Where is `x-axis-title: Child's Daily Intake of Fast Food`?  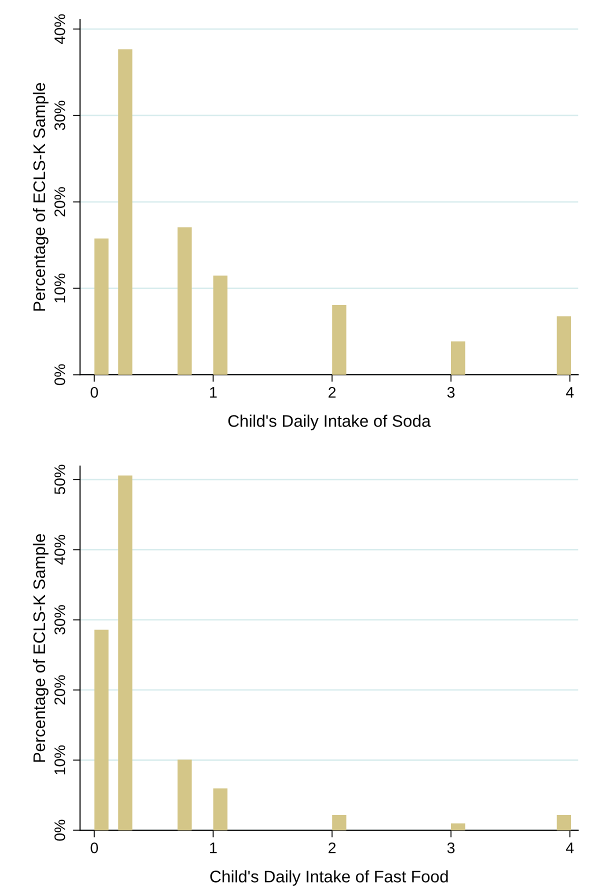
x-axis-title: Child's Daily Intake of Fast Food is located at coordinates (329, 878).